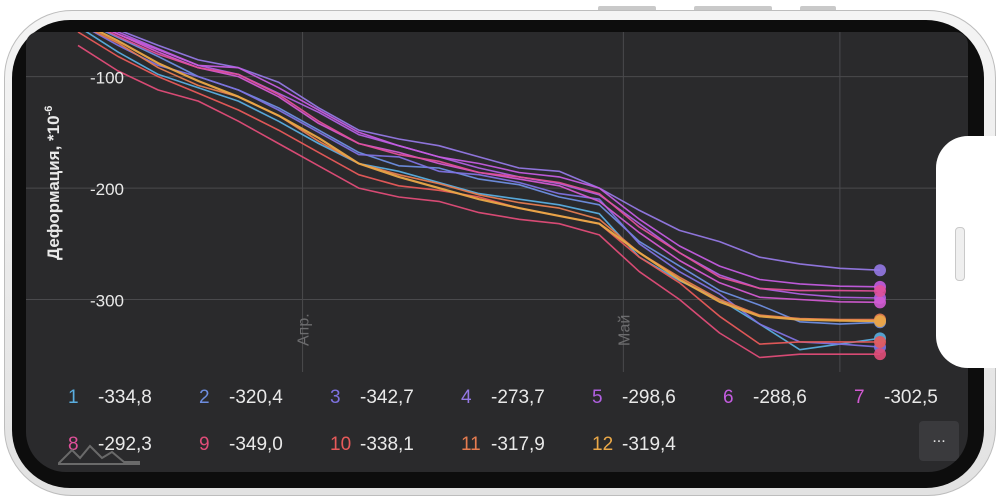 The height and width of the screenshot is (502, 1000). Describe the element at coordinates (649, 444) in the screenshot. I see `legend-series-value: -319,4` at that location.